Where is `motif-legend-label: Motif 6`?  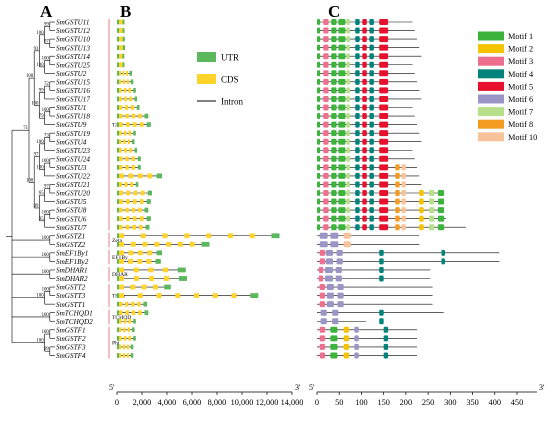 motif-legend-label: Motif 6 is located at coordinates (520, 99).